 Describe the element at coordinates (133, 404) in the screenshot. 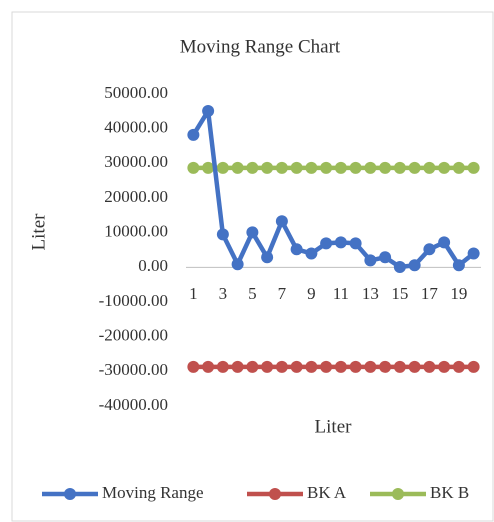

I see `y-tick-label: -40000.00` at that location.